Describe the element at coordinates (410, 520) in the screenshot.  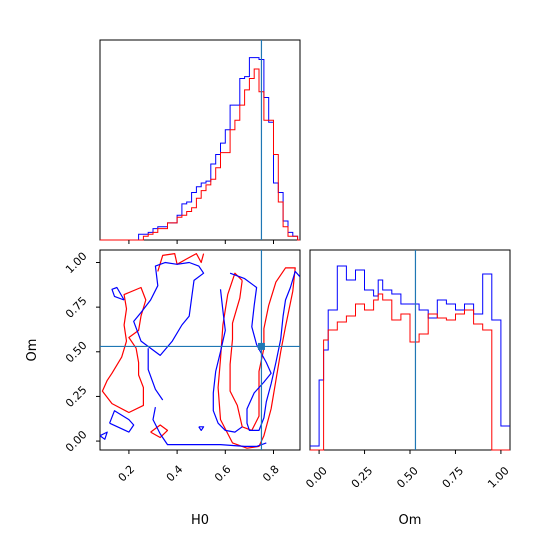
I see `x-axis-label-om: Om` at that location.